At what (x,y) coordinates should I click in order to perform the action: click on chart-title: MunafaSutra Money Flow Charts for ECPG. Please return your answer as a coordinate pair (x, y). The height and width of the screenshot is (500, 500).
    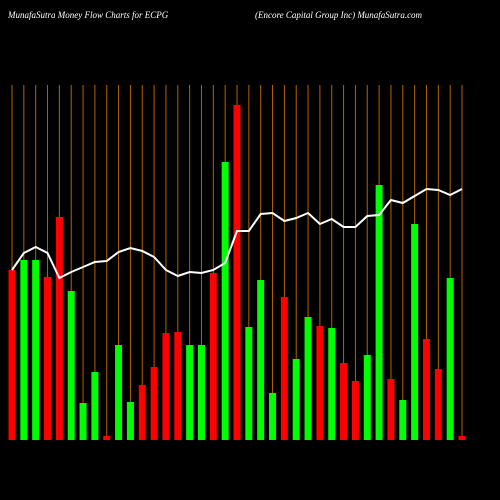
    Looking at the image, I should click on (88, 15).